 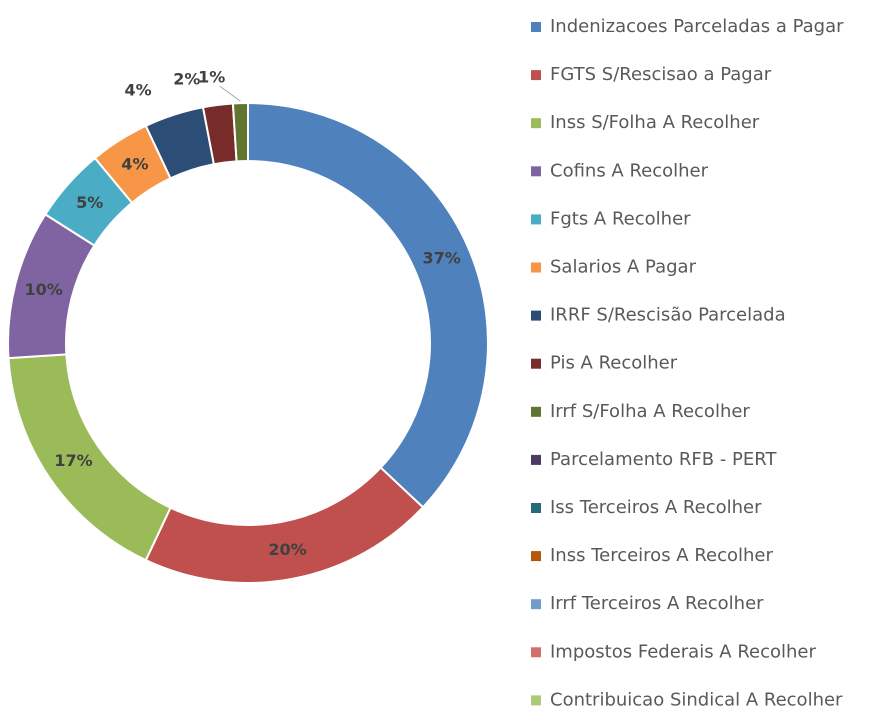 I want to click on data-label: 37%, so click(x=441, y=258).